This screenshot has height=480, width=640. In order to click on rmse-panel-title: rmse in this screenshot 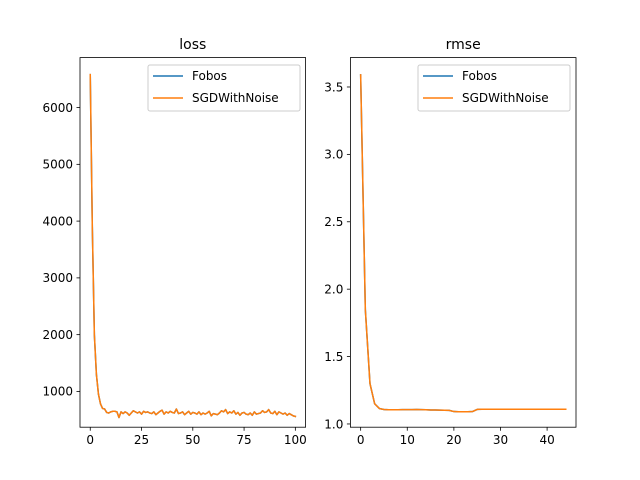, I will do `click(463, 45)`.